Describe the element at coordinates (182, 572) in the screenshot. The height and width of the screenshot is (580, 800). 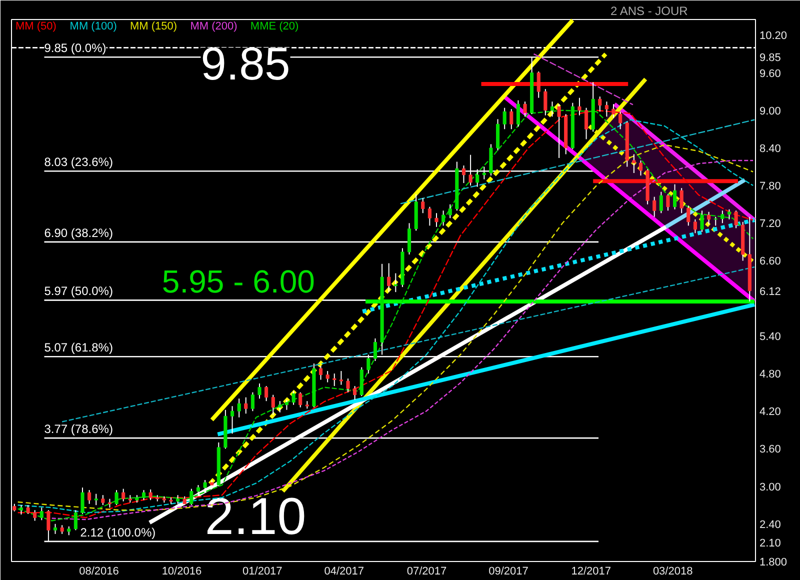
I see `x-tick-label: 10/2016` at that location.